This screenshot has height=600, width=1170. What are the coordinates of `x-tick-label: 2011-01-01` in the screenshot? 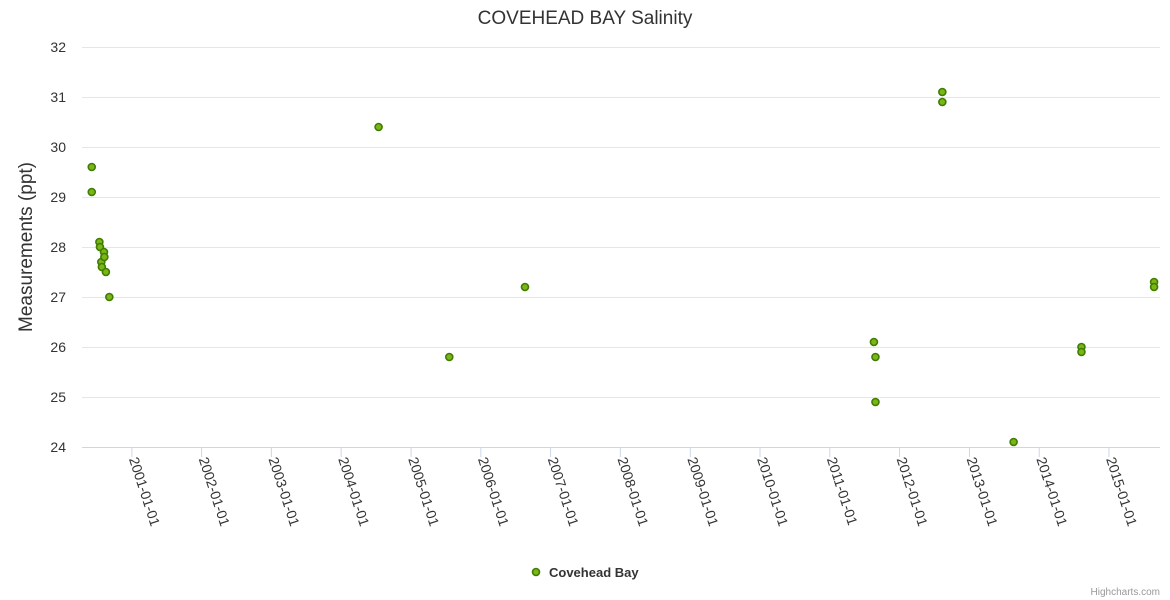 It's located at (842, 491).